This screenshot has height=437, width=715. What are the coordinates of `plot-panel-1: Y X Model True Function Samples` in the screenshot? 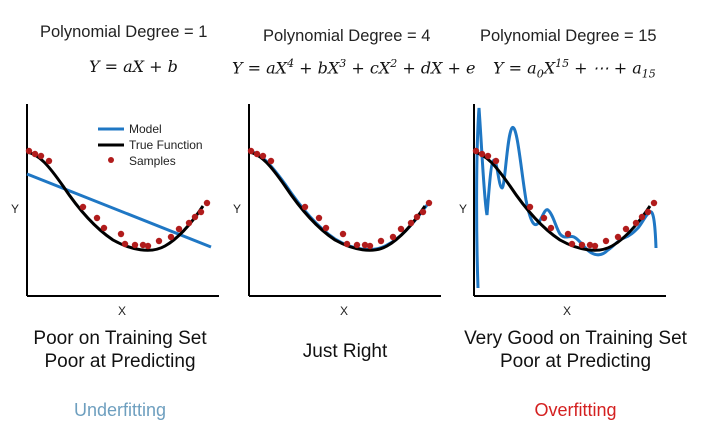 It's located at (115, 211).